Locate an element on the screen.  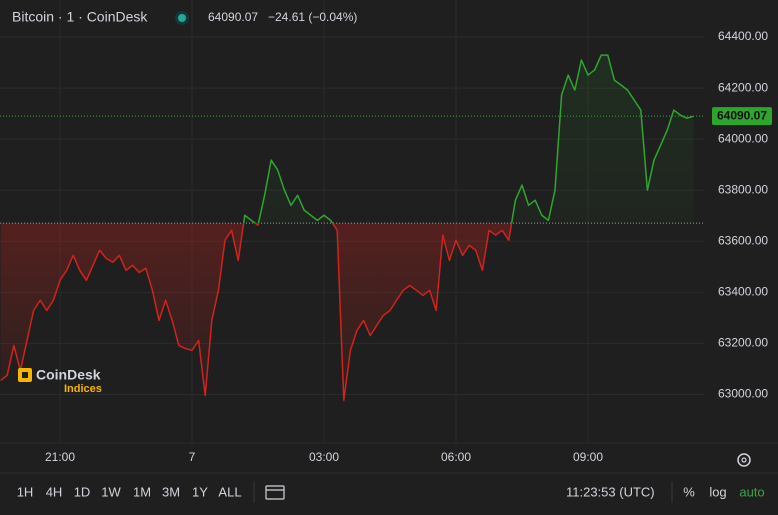
range-button: 1H is located at coordinates (25, 491).